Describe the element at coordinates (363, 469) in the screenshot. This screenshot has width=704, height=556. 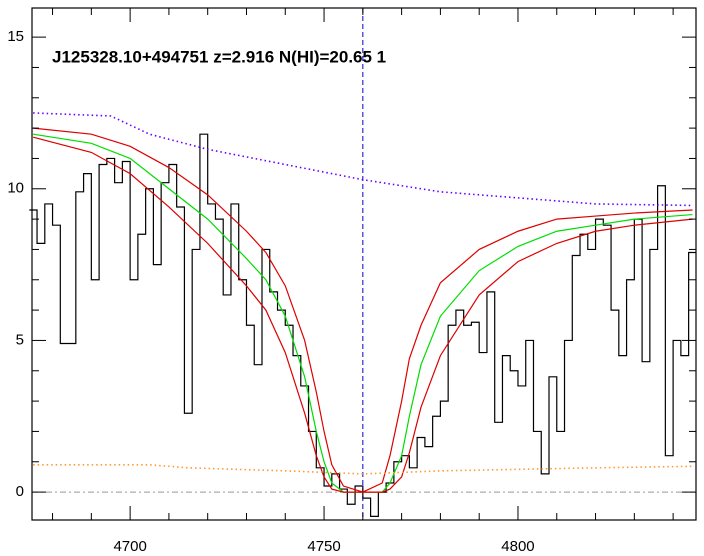
I see `series-line` at that location.